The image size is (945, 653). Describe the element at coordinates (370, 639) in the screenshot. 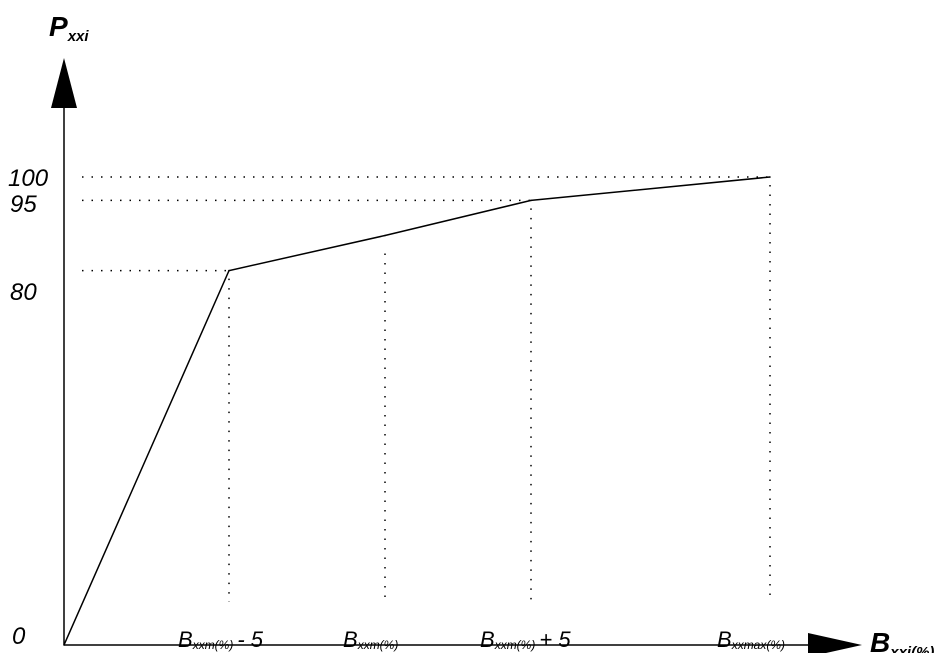

I see `x-tick-label-mid: Bxxm(%)` at that location.